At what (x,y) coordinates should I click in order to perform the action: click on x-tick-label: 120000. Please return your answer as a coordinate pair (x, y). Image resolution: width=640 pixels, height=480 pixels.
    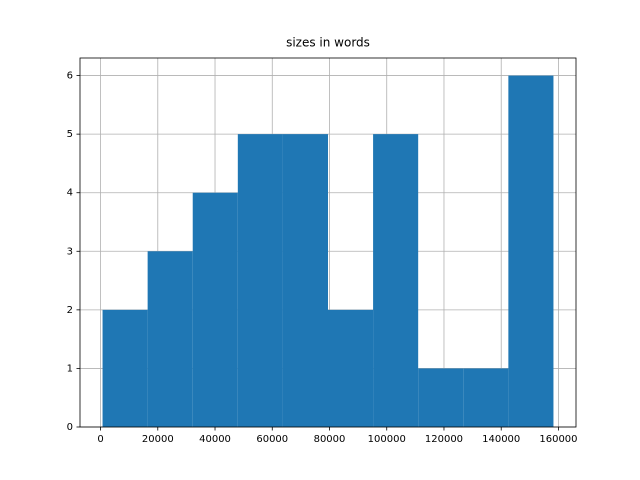
    Looking at the image, I should click on (444, 439).